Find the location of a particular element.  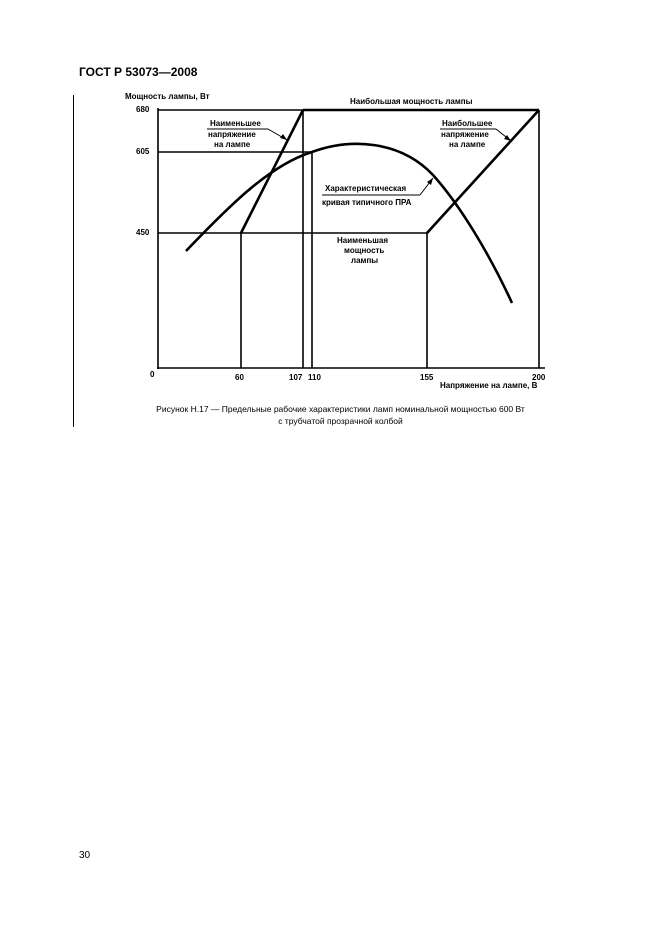

margin-line is located at coordinates (73, 261).